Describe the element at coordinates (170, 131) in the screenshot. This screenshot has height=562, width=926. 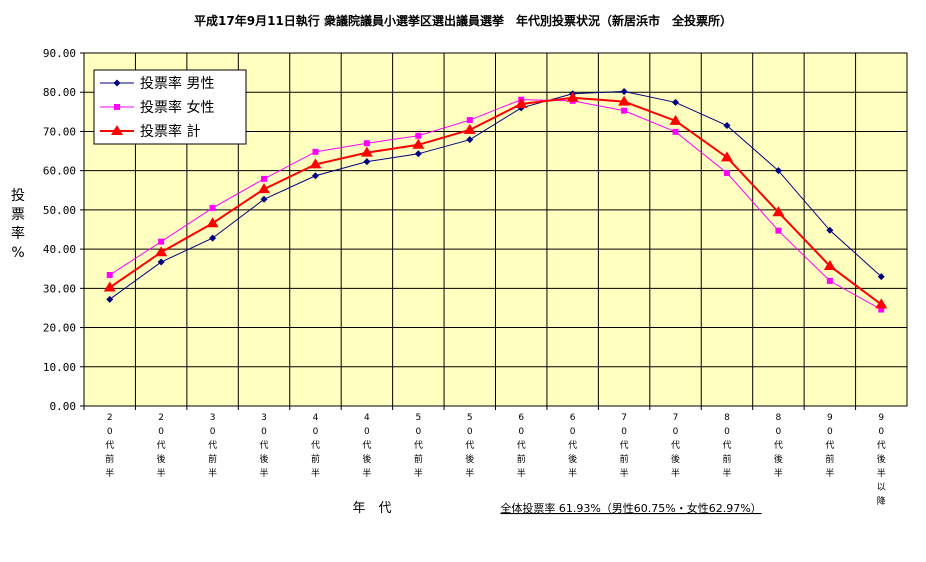
I see `legend-label: 投票率 計` at that location.